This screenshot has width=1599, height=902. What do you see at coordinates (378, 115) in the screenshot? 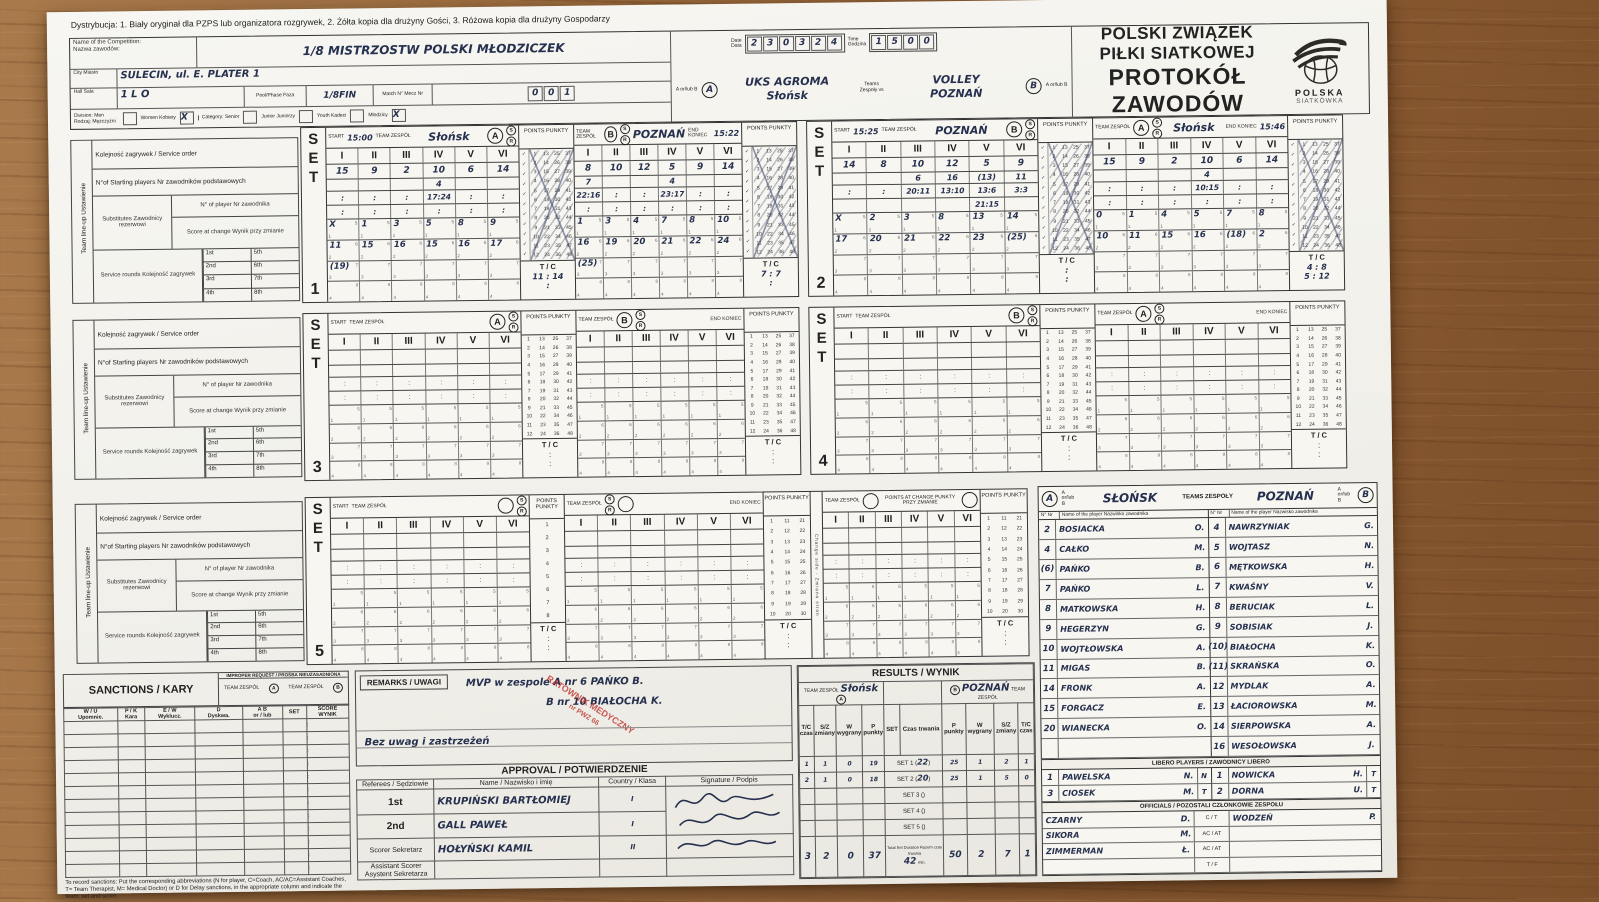
I see `mlodzicy-label: Młodzicy` at bounding box center [378, 115].